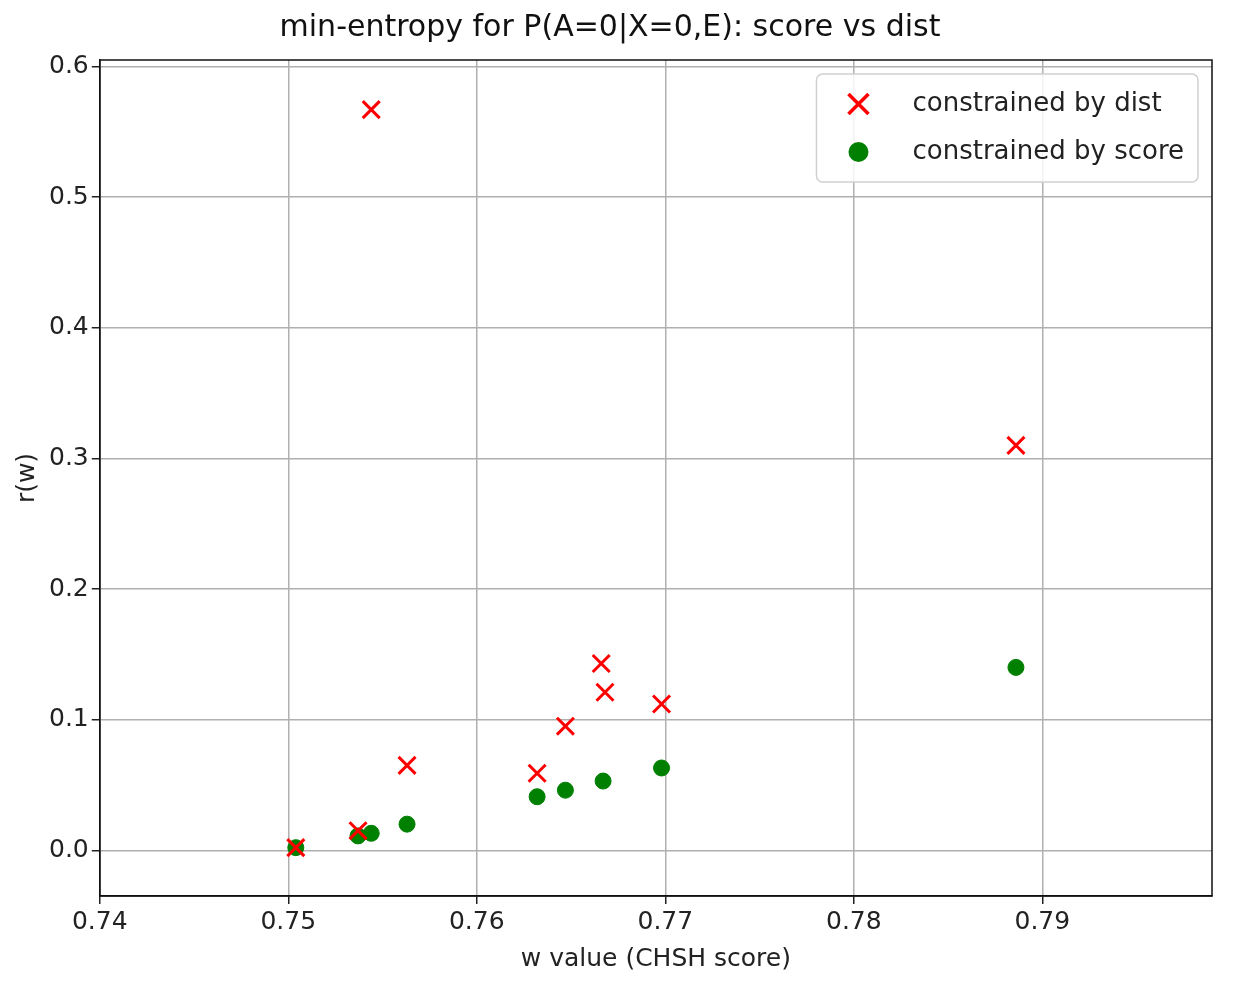 This screenshot has height=988, width=1236. Describe the element at coordinates (853, 920) in the screenshot. I see `x-tick-label: 0.78` at that location.